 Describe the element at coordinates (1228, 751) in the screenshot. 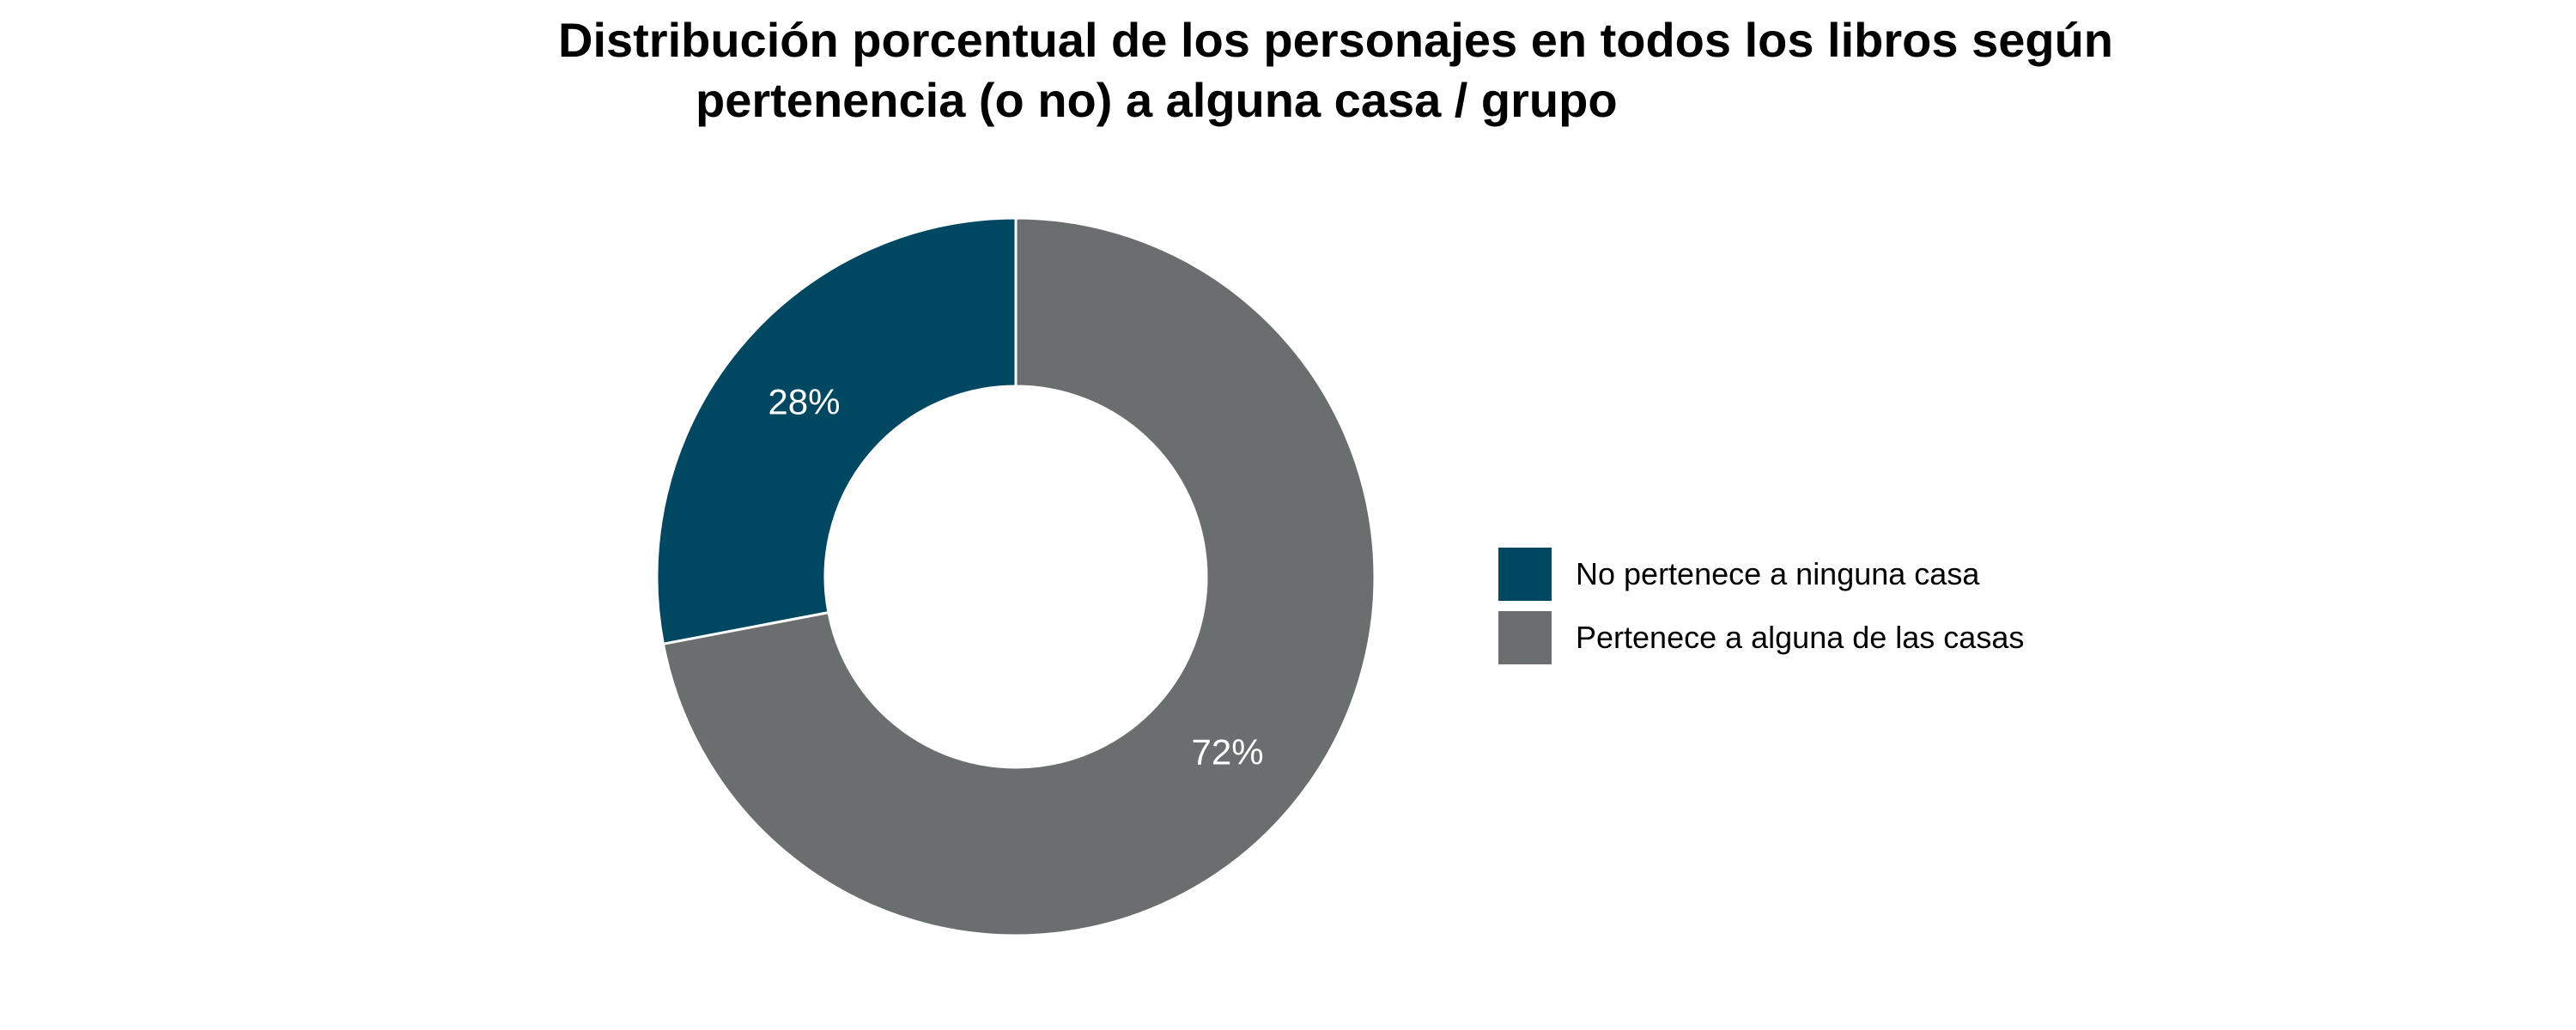

I see `slice-label-2: 72%` at that location.